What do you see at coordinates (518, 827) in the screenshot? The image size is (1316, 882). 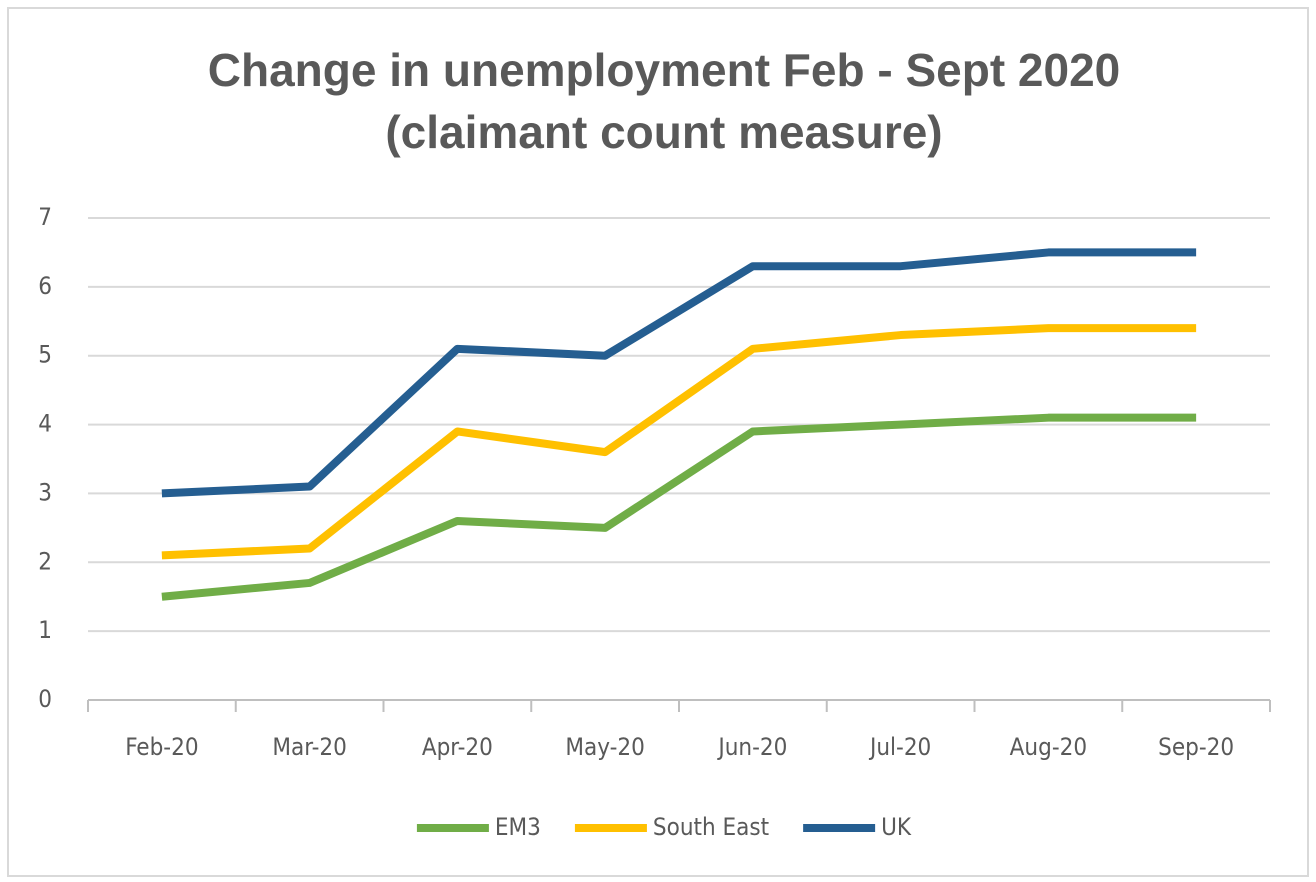 I see `legend-label: EM3` at bounding box center [518, 827].